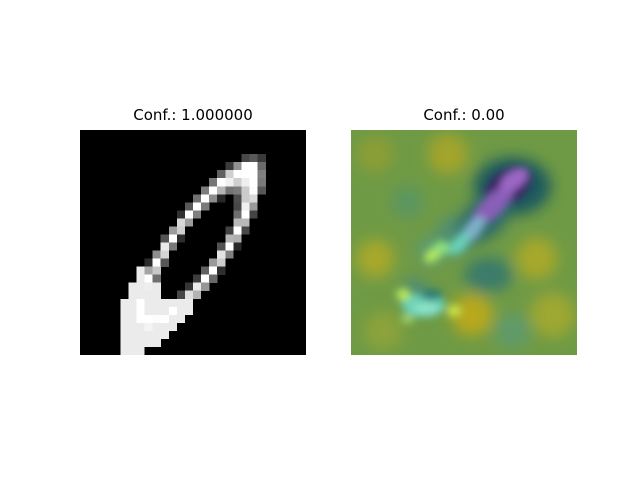 The width and height of the screenshot is (640, 480). I want to click on right-panel-title: Conf.: 0.00, so click(464, 115).